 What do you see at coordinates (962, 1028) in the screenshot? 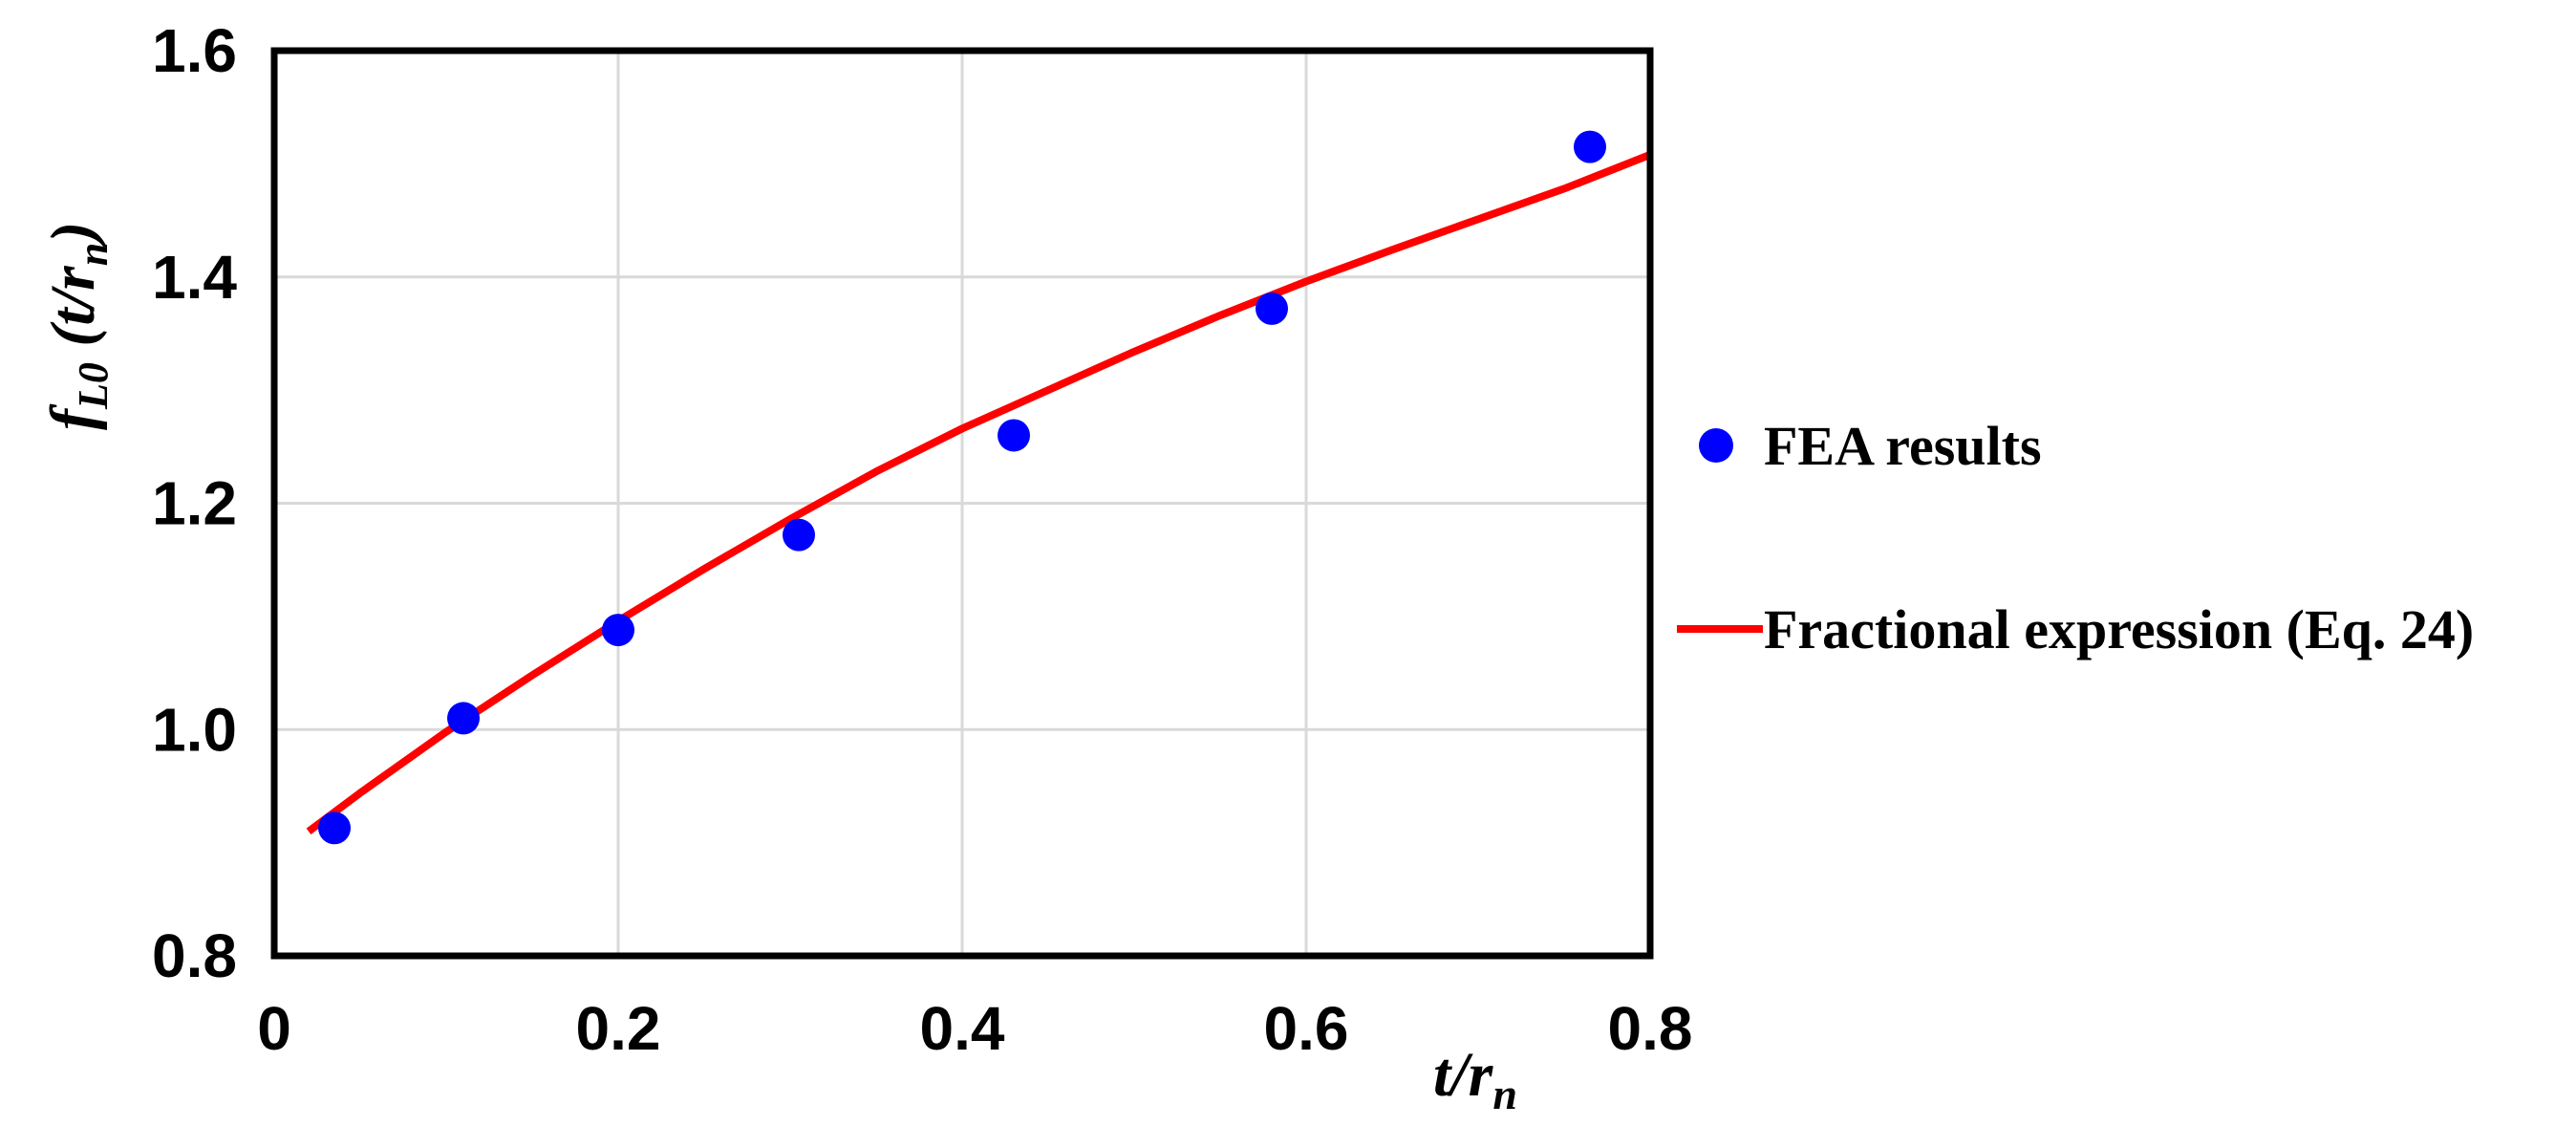
I see `x-tick-label: 0.4` at bounding box center [962, 1028].